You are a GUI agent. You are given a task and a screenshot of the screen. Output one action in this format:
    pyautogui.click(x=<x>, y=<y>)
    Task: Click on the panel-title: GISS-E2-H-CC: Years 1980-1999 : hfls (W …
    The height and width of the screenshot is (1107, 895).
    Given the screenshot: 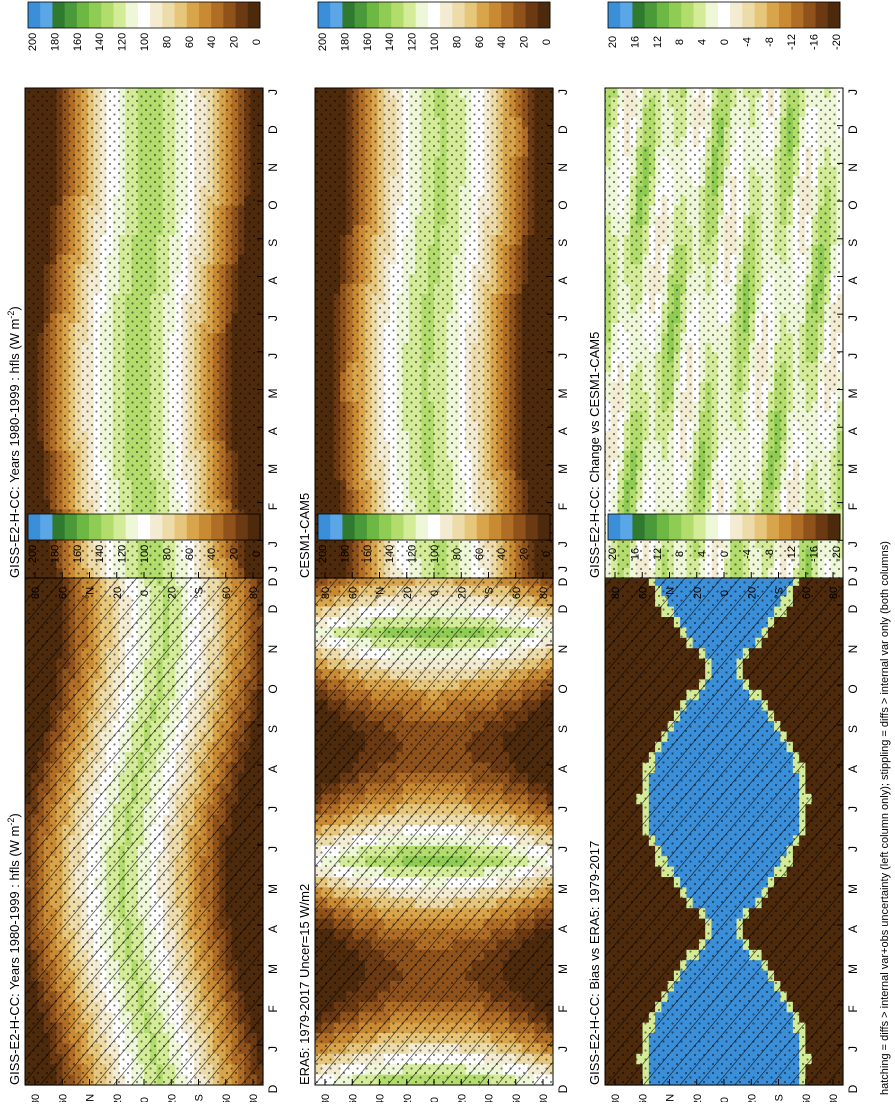 What is the action you would take?
    pyautogui.click(x=14, y=949)
    